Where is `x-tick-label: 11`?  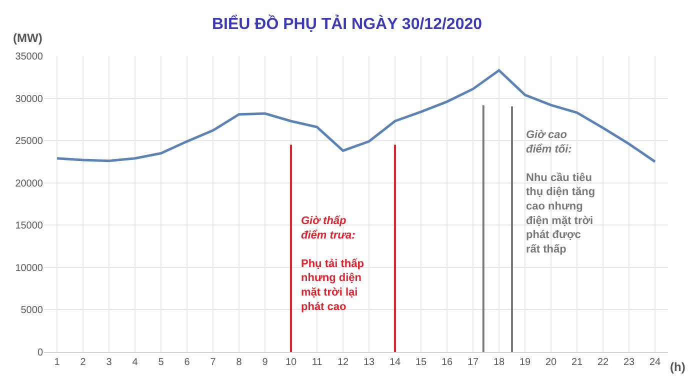
x-tick-label: 11 is located at coordinates (317, 362).